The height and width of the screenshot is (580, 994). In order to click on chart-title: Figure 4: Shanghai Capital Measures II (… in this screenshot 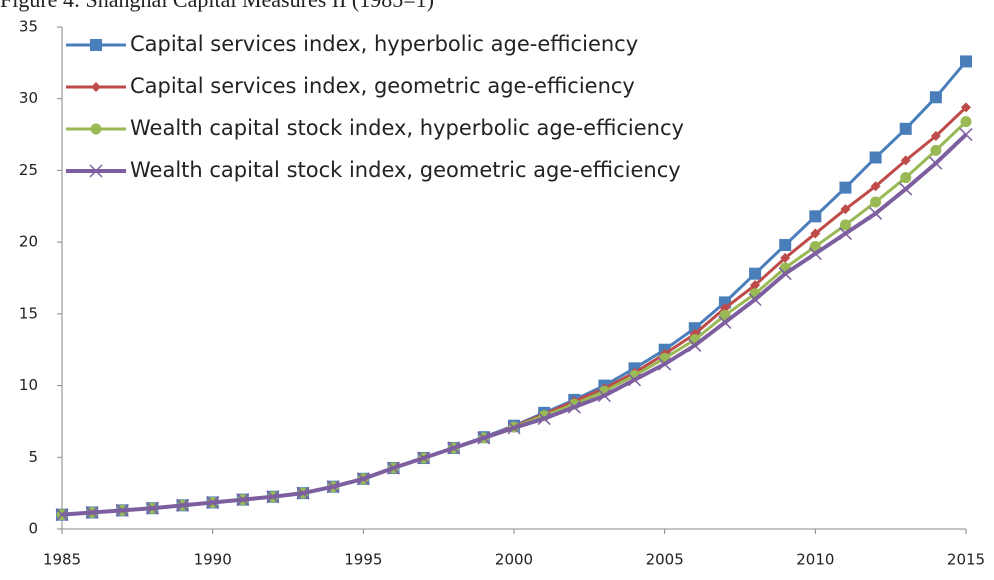, I will do `click(217, 6)`.